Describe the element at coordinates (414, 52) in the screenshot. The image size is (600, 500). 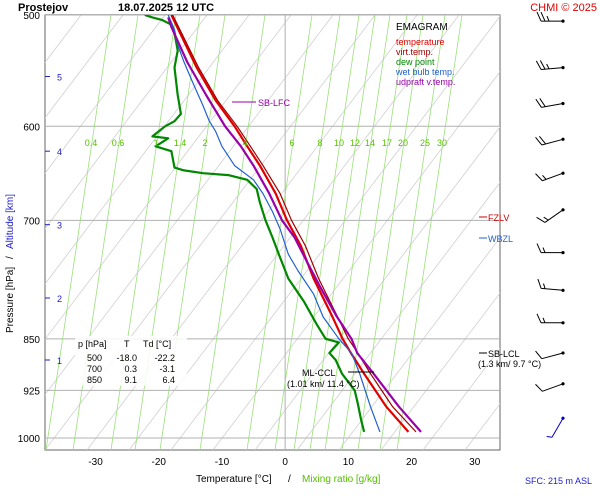
I see `legend-virt-temp: virt.temp.` at that location.